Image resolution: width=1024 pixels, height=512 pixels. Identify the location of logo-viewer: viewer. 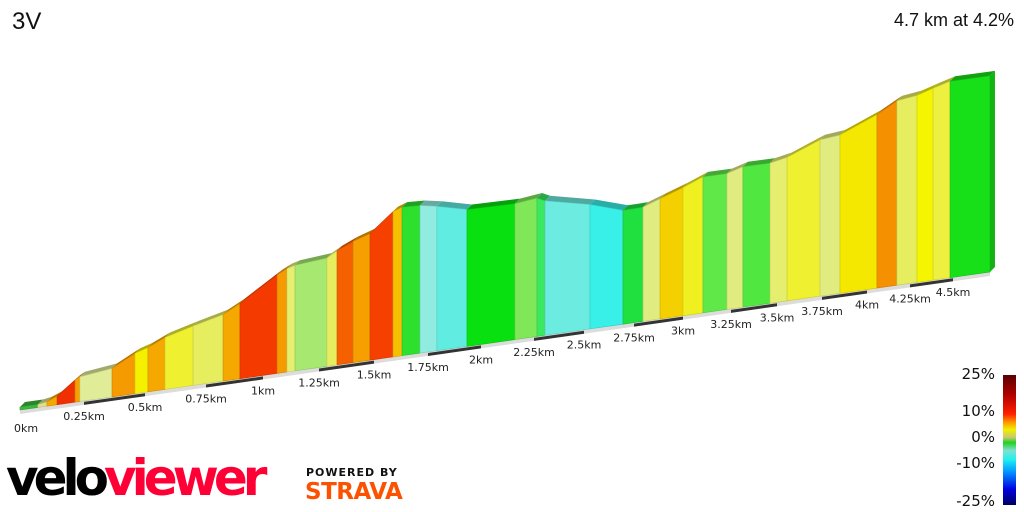
(185, 478).